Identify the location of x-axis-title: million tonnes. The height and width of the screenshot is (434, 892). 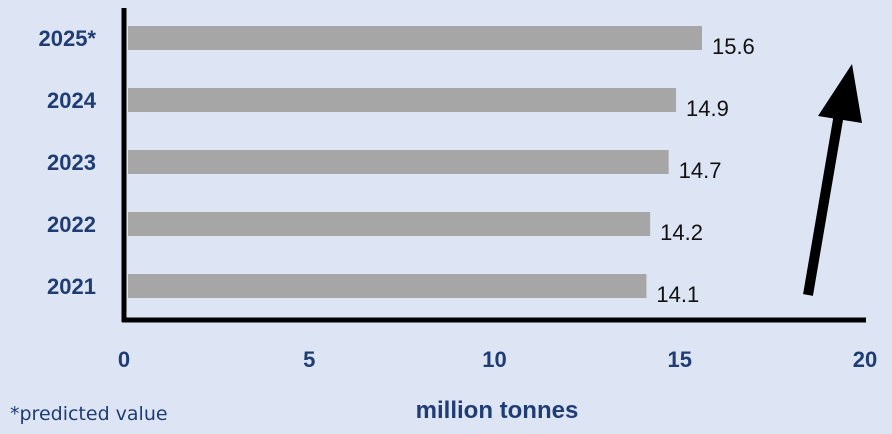
(497, 410).